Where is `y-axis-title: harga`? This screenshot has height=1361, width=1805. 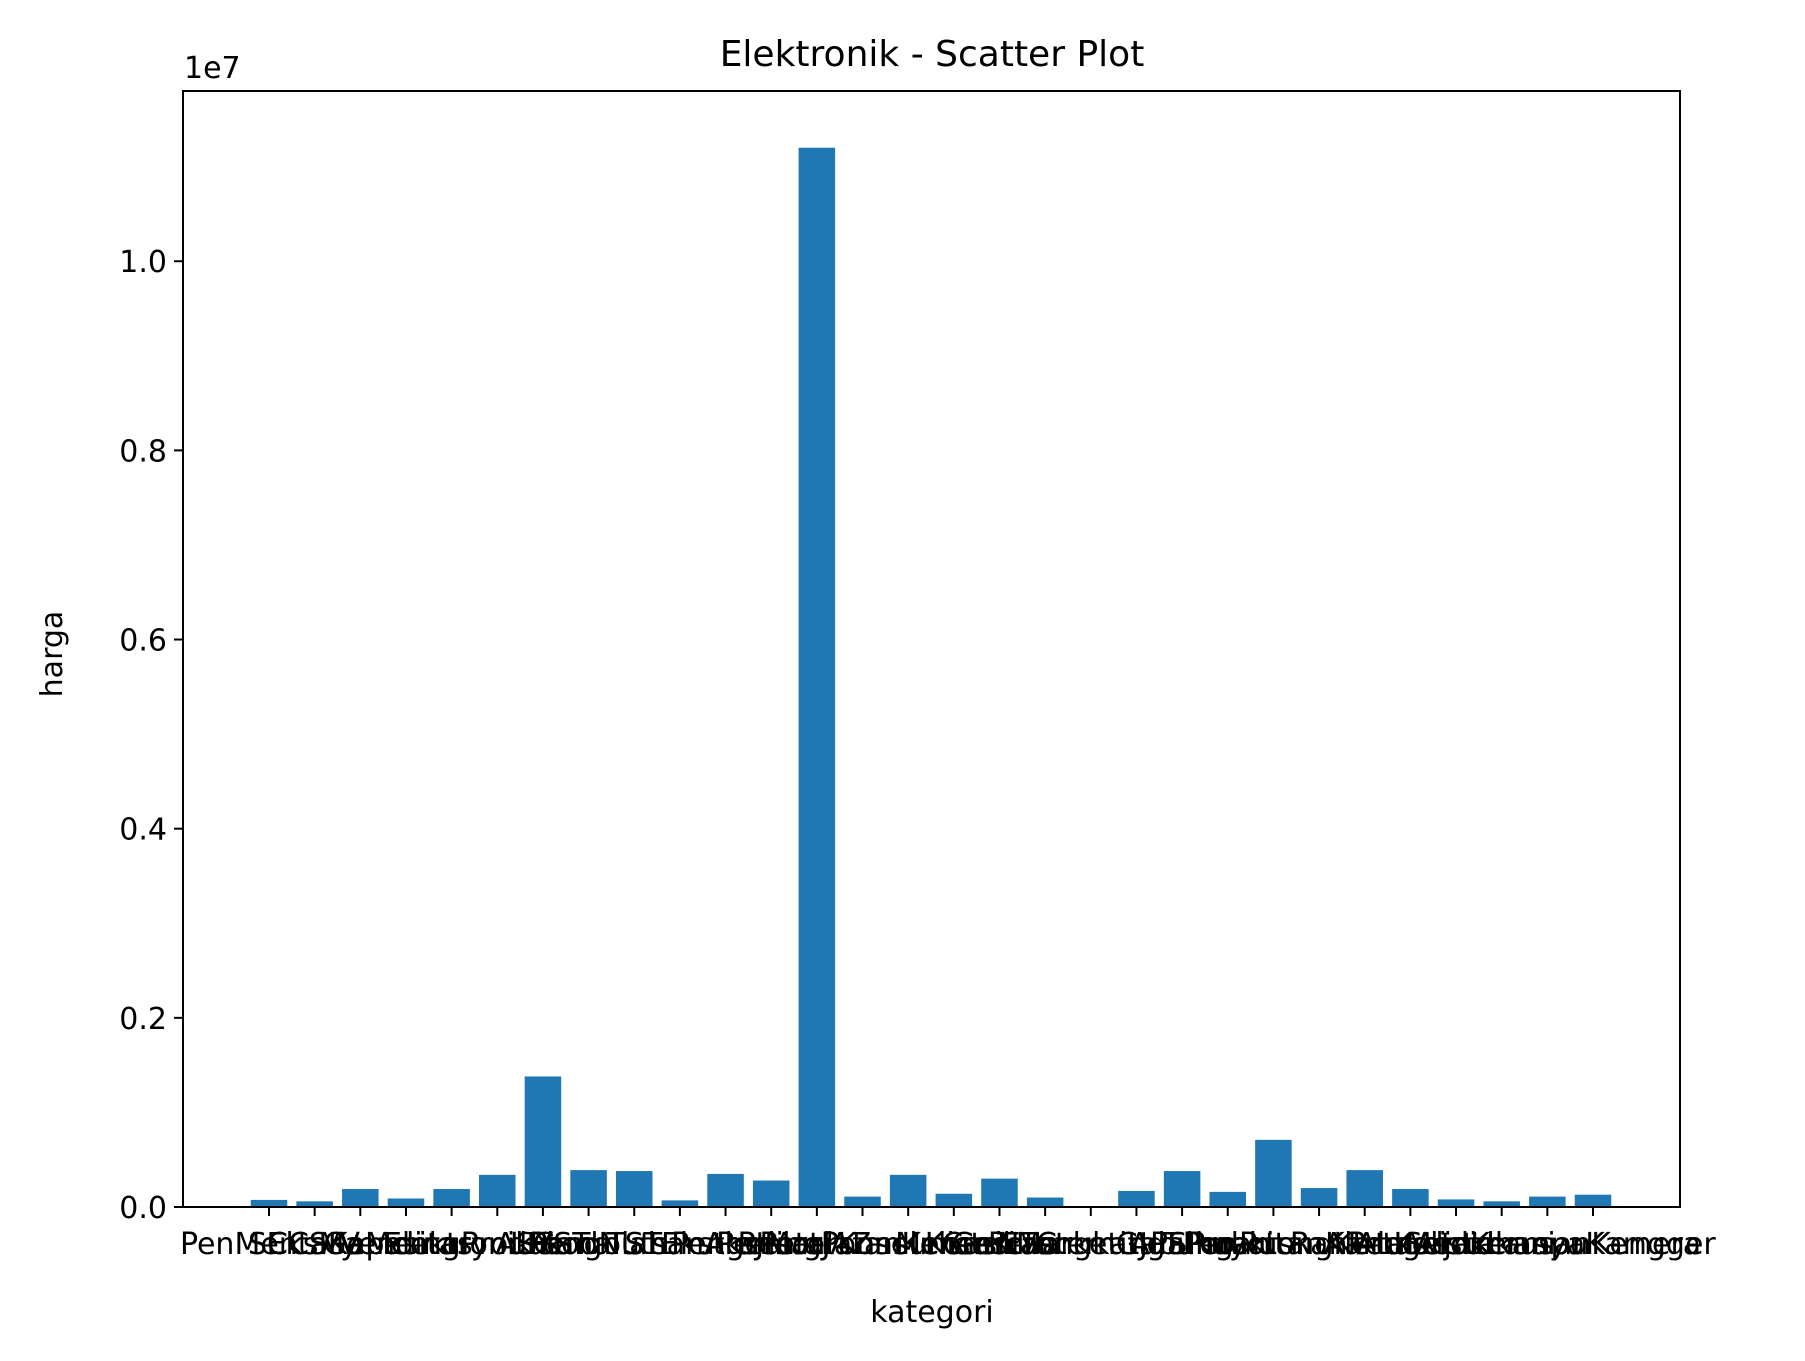 y-axis-title: harga is located at coordinates (52, 654).